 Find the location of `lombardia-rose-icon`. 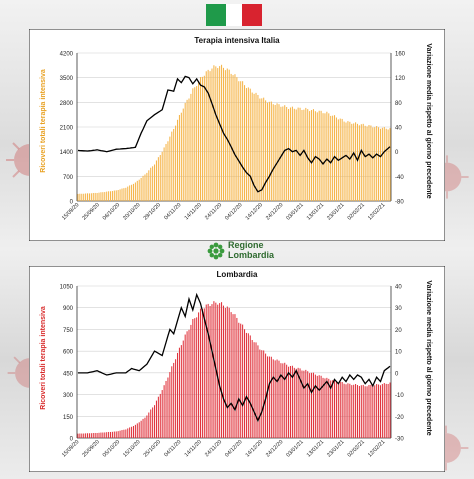

lombardia-rose-icon is located at coordinates (216, 251).